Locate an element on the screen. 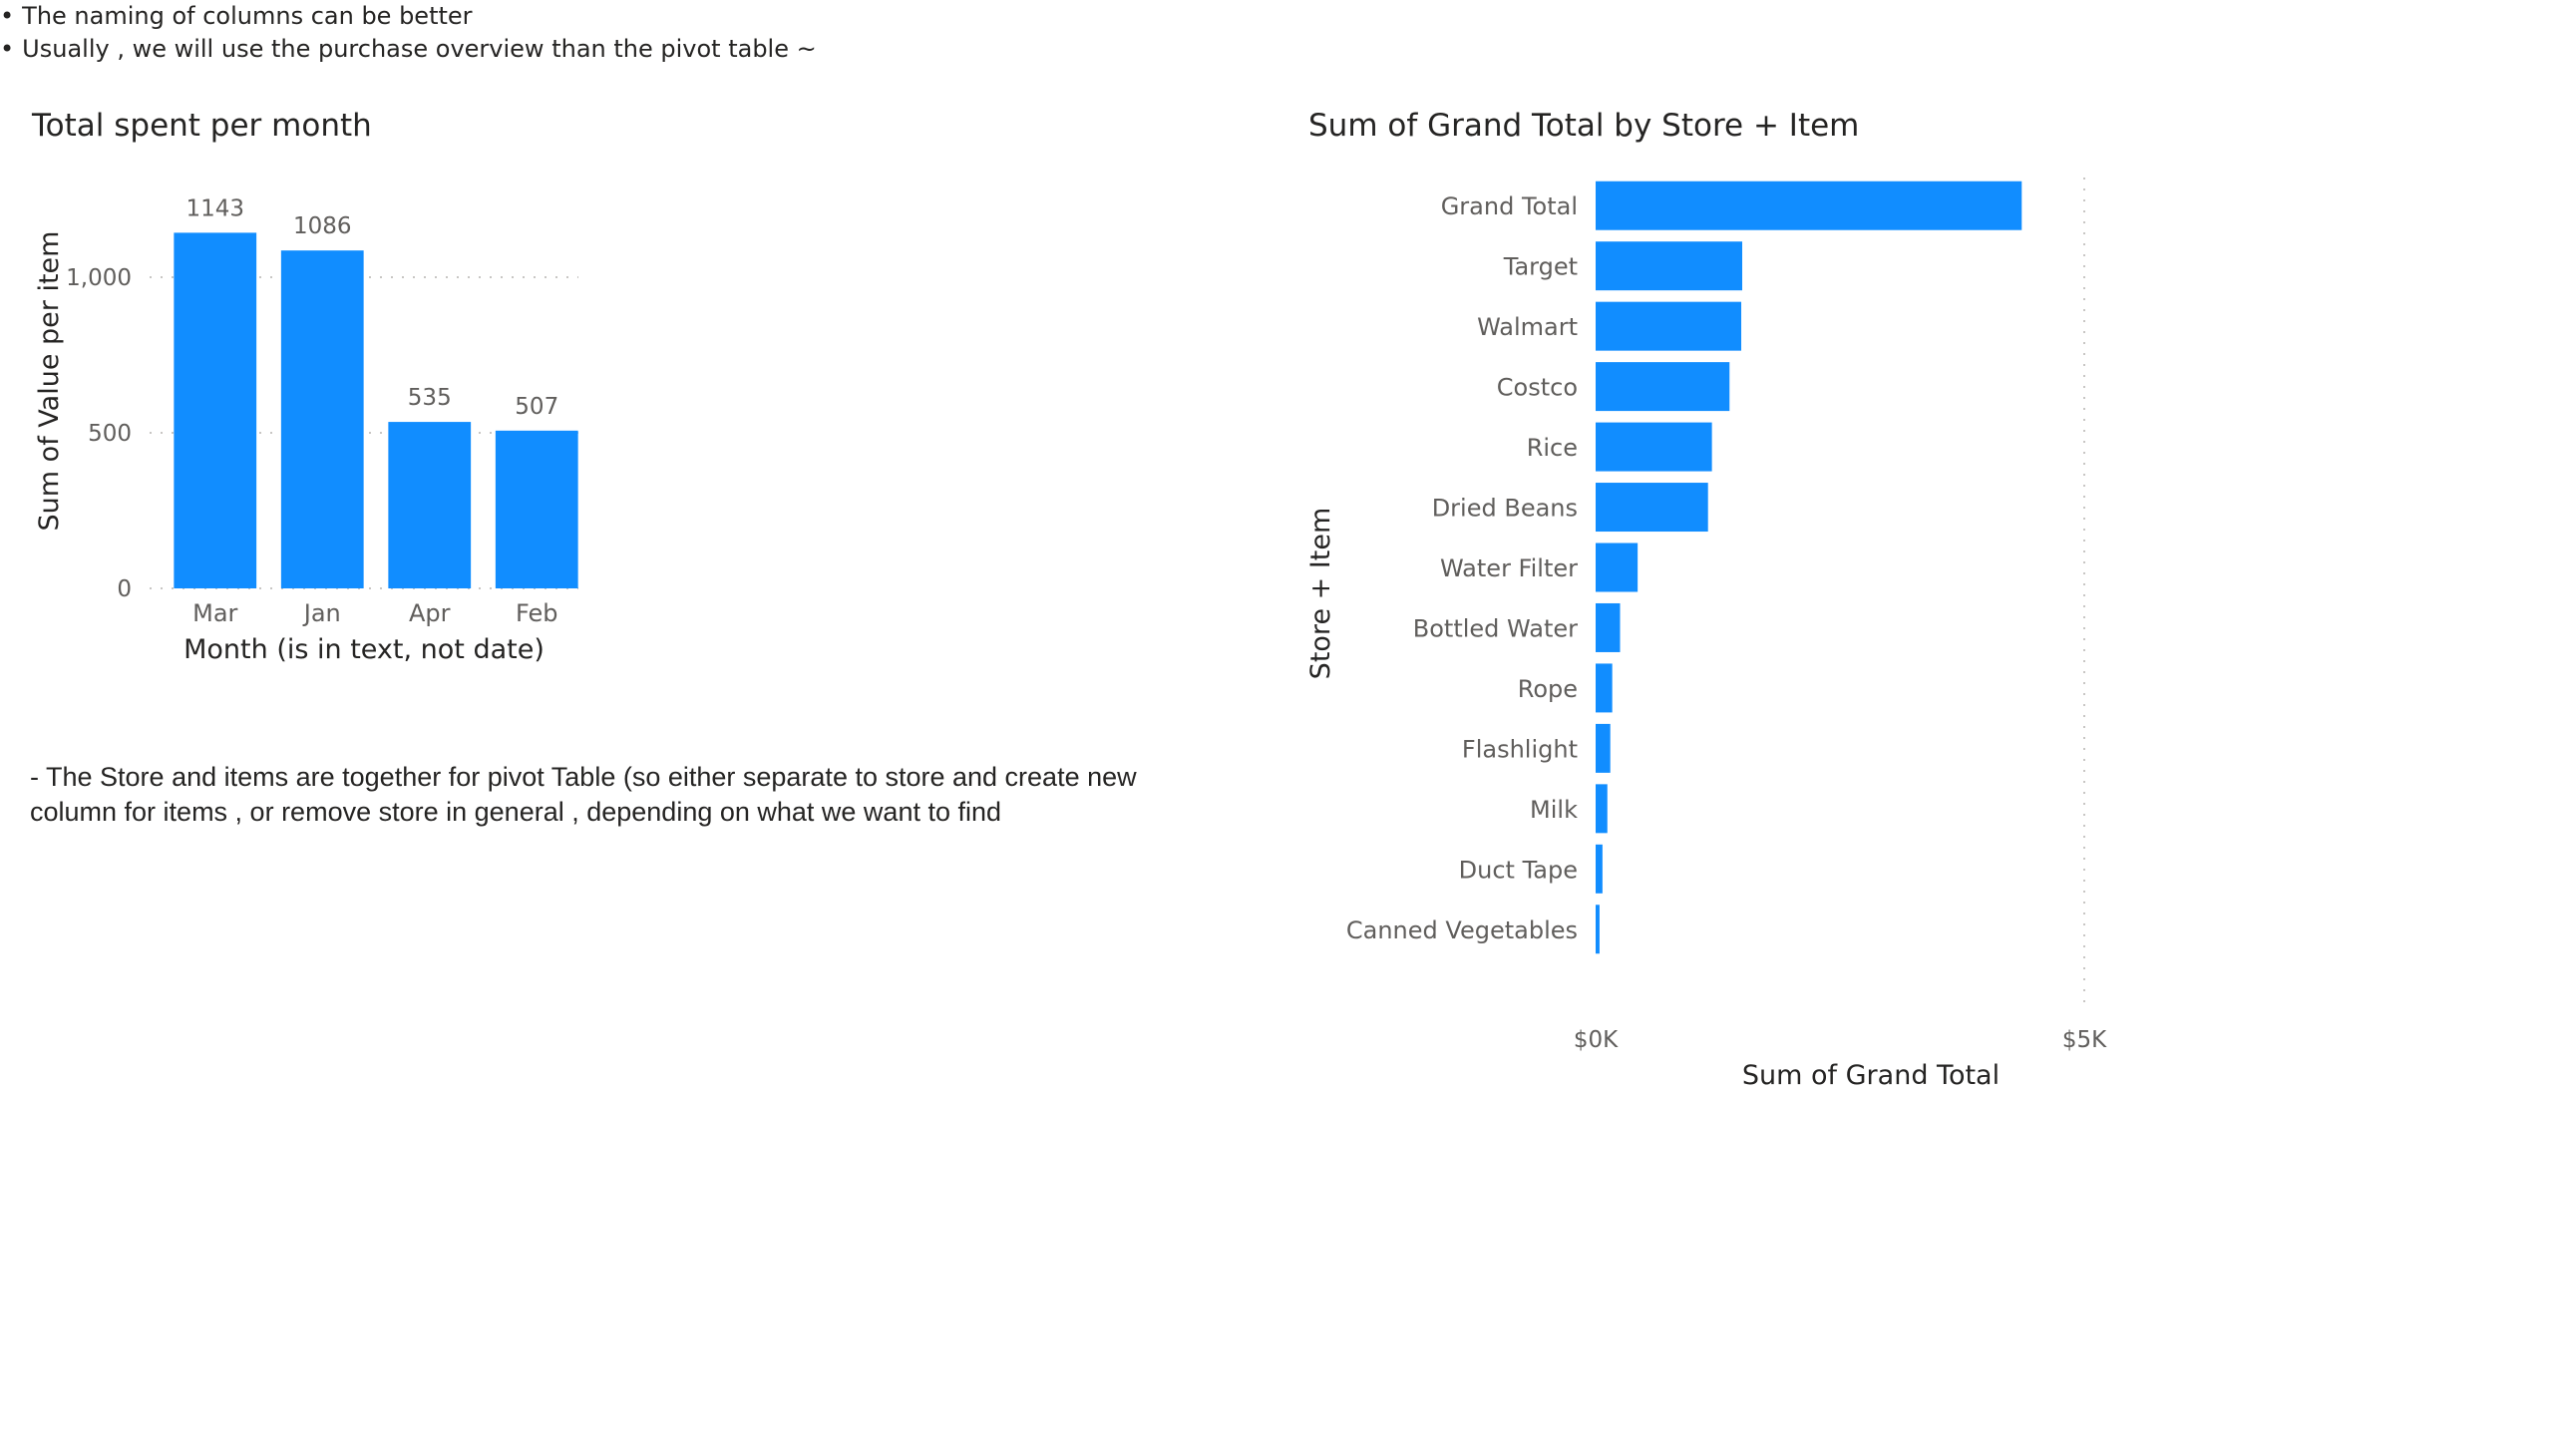 Image resolution: width=2553 pixels, height=1456 pixels. x-tick-label: Mar is located at coordinates (214, 613).